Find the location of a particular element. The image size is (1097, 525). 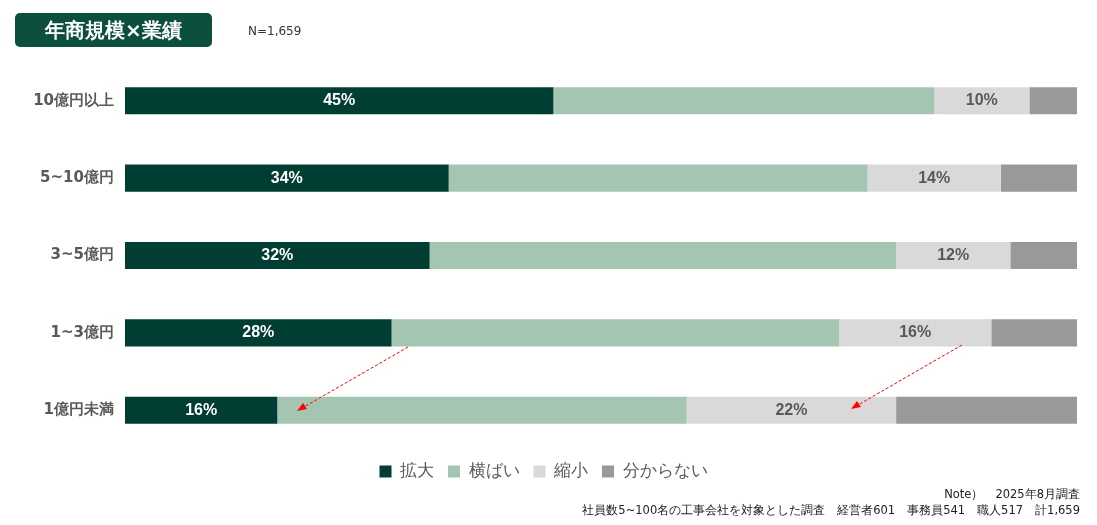

y-tick-label: 10億円以上 is located at coordinates (73, 99).